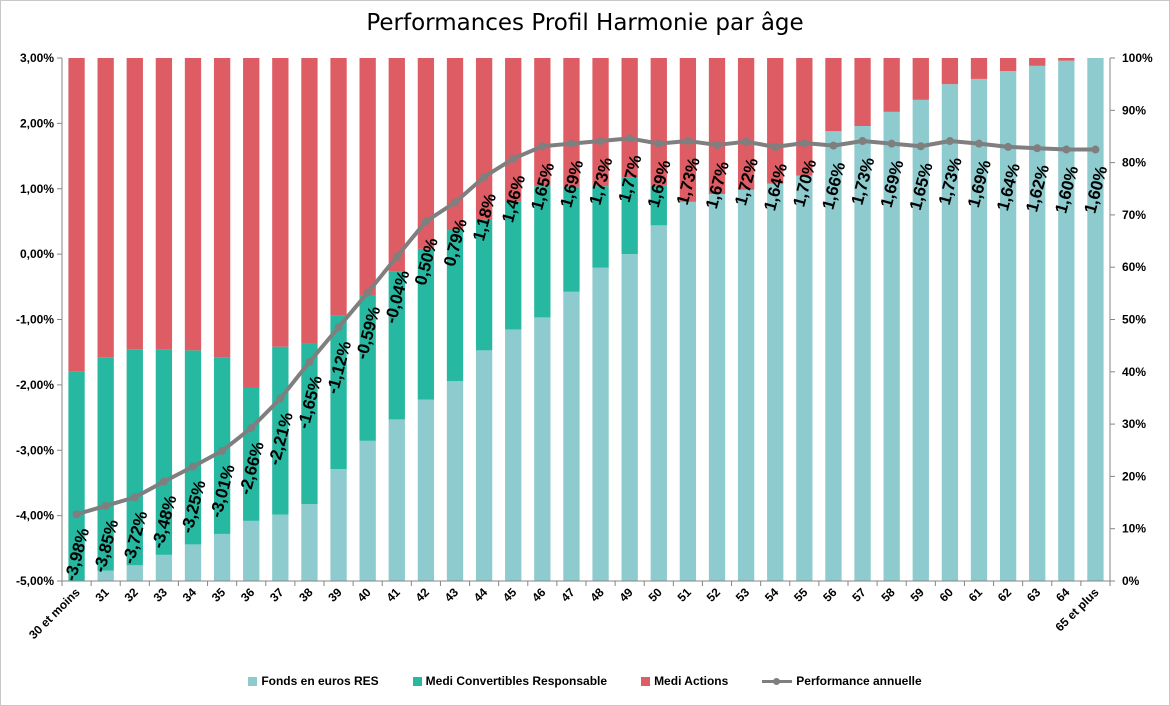  What do you see at coordinates (35, 320) in the screenshot?
I see `y-left-tick-label: -1,00%` at bounding box center [35, 320].